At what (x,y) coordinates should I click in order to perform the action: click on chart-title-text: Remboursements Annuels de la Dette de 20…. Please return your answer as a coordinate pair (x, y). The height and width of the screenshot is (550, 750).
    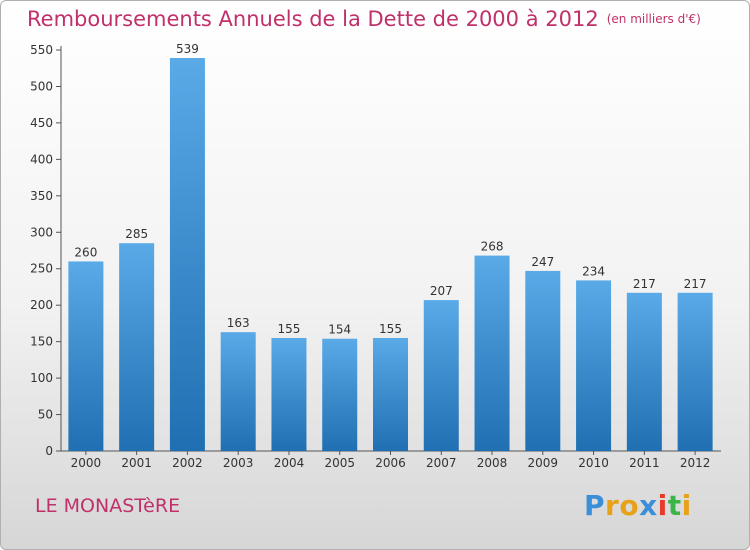
    Looking at the image, I should click on (313, 19).